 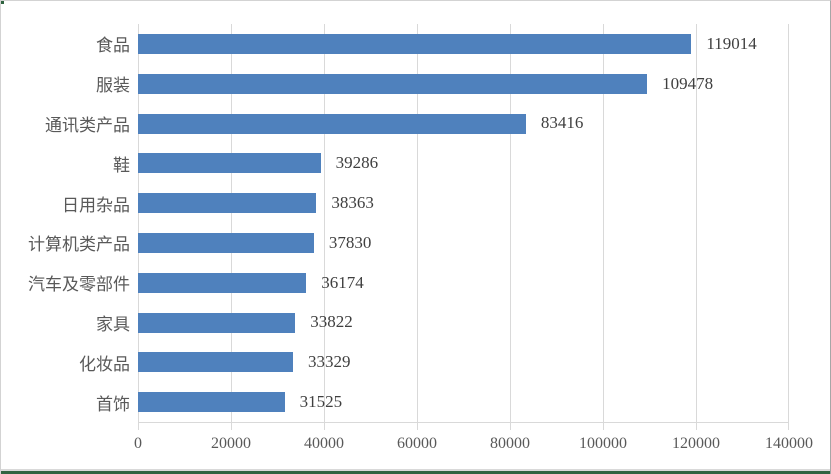 What do you see at coordinates (789, 443) in the screenshot?
I see `x-axis-label: 140000` at bounding box center [789, 443].